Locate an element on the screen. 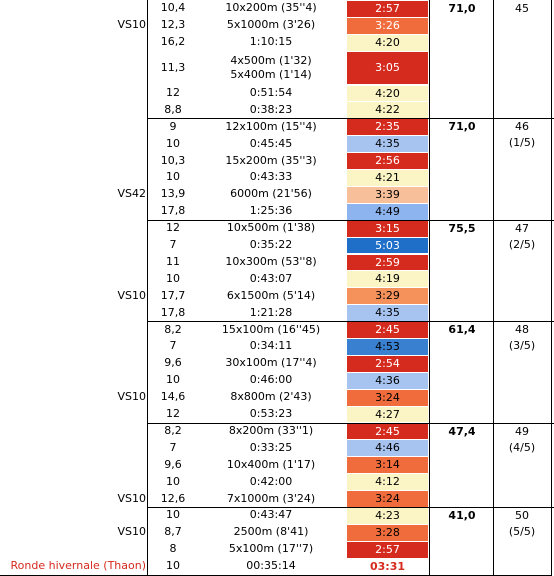 Image resolution: width=554 pixels, height=576 pixels. workout-cell: 0:35:22 is located at coordinates (271, 245).